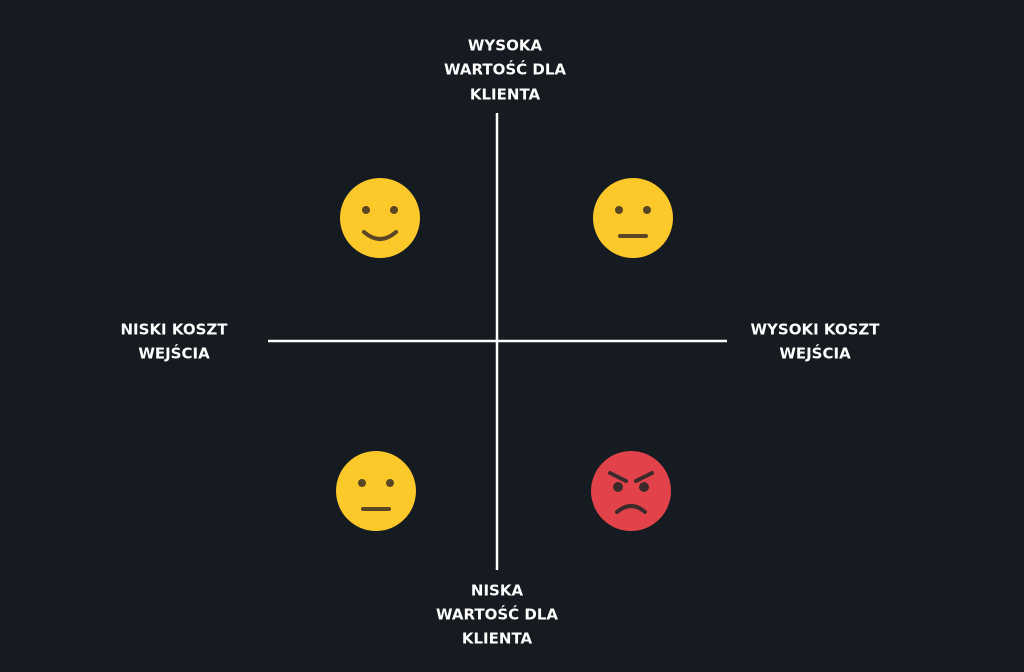  I want to click on bottom-label: NISKA WARTOŚĆ DLA KLIENTA, so click(497, 615).